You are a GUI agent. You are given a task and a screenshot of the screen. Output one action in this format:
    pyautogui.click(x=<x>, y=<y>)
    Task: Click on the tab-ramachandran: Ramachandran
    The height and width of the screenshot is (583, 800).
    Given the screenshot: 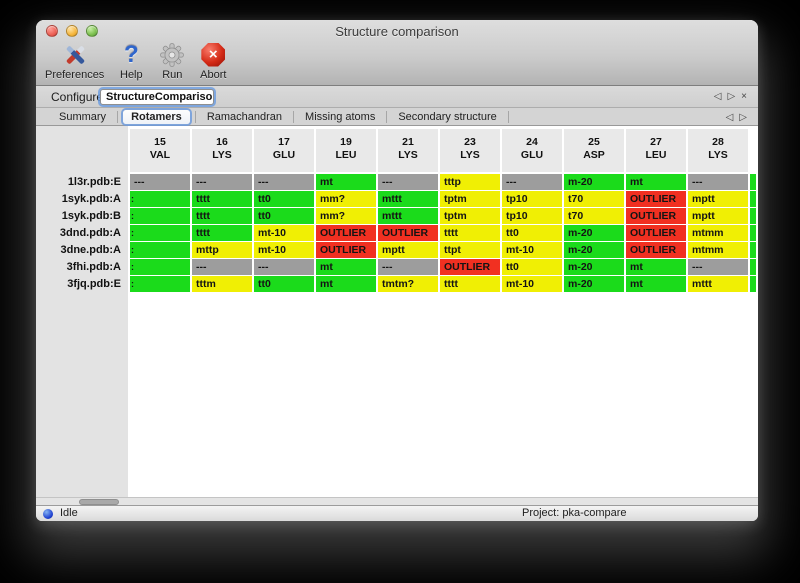 What is the action you would take?
    pyautogui.click(x=244, y=117)
    